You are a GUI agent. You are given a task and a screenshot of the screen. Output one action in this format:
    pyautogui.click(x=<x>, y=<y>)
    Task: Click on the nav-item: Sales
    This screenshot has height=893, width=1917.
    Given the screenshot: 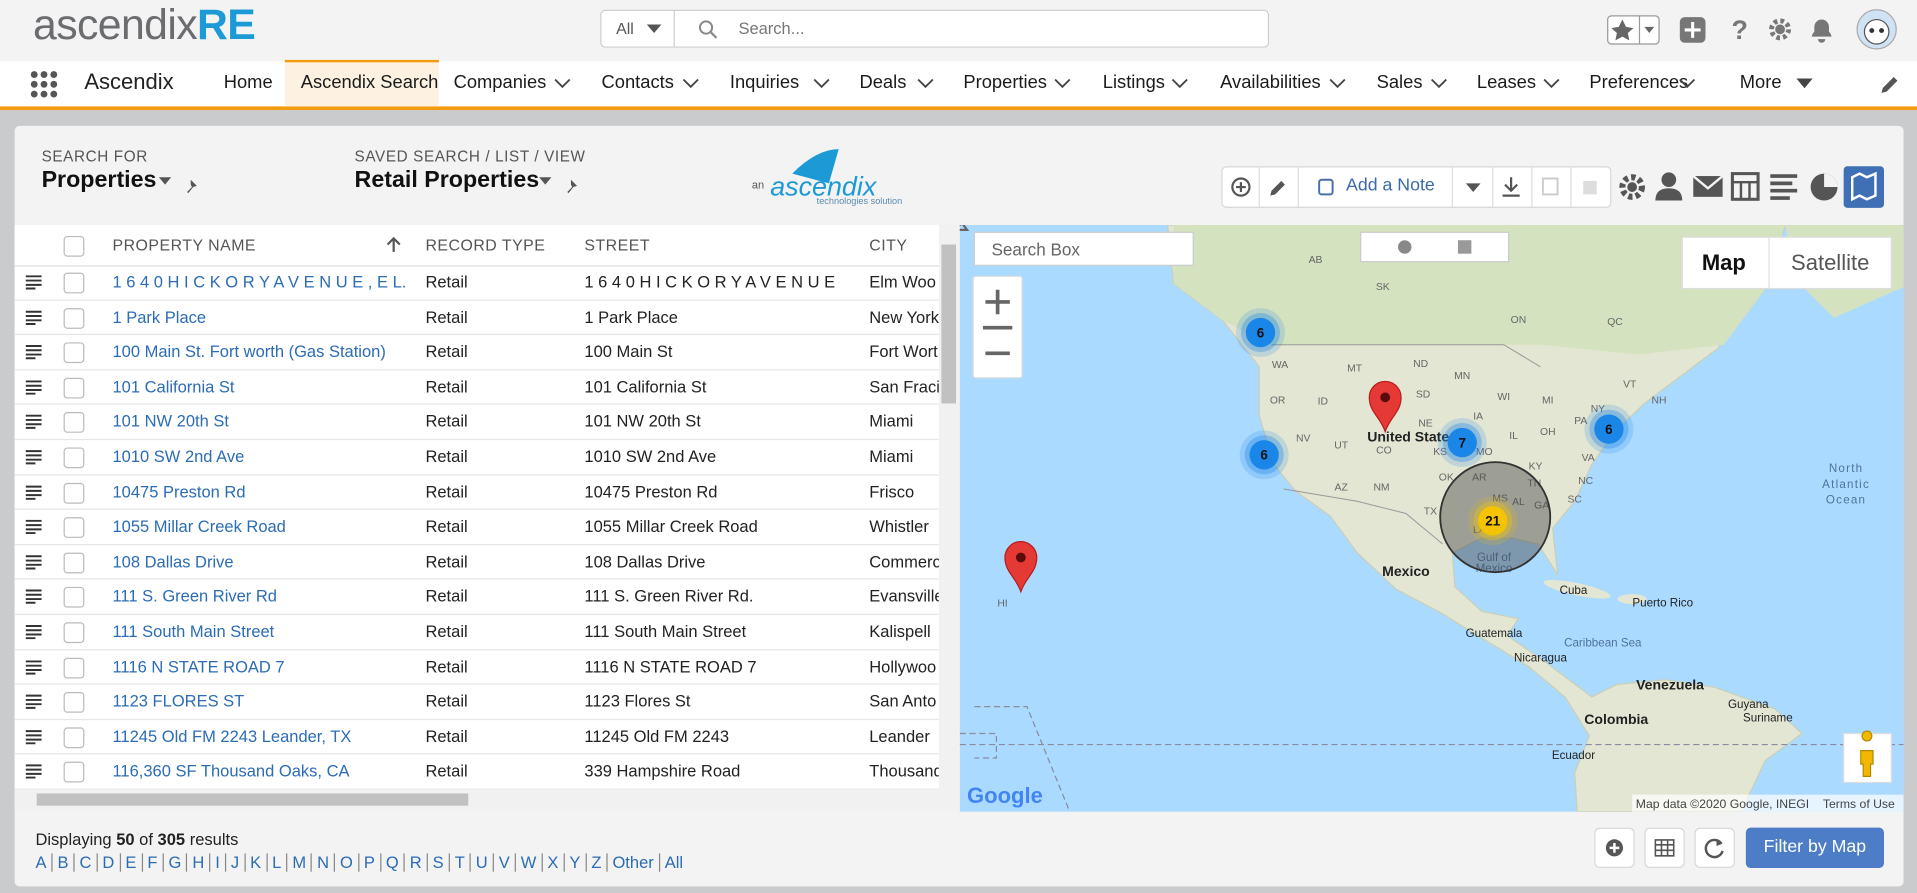 What is the action you would take?
    pyautogui.click(x=1399, y=82)
    